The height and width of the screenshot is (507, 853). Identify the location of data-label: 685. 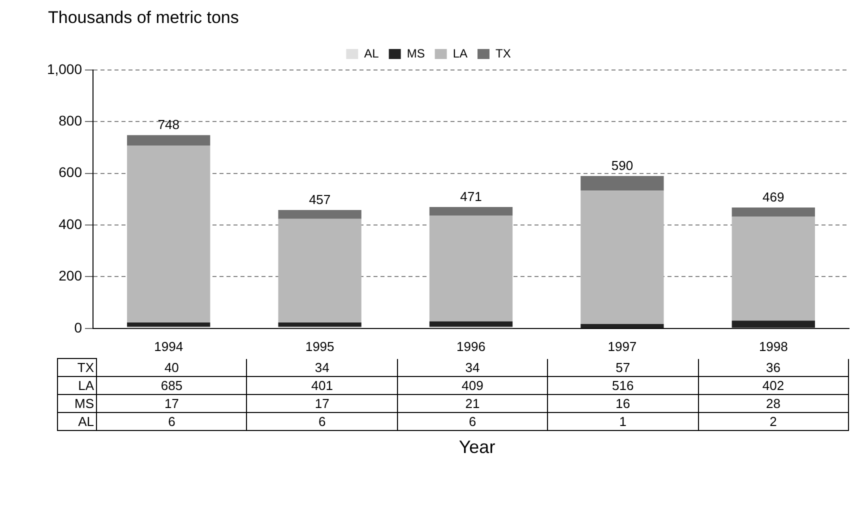
(171, 385).